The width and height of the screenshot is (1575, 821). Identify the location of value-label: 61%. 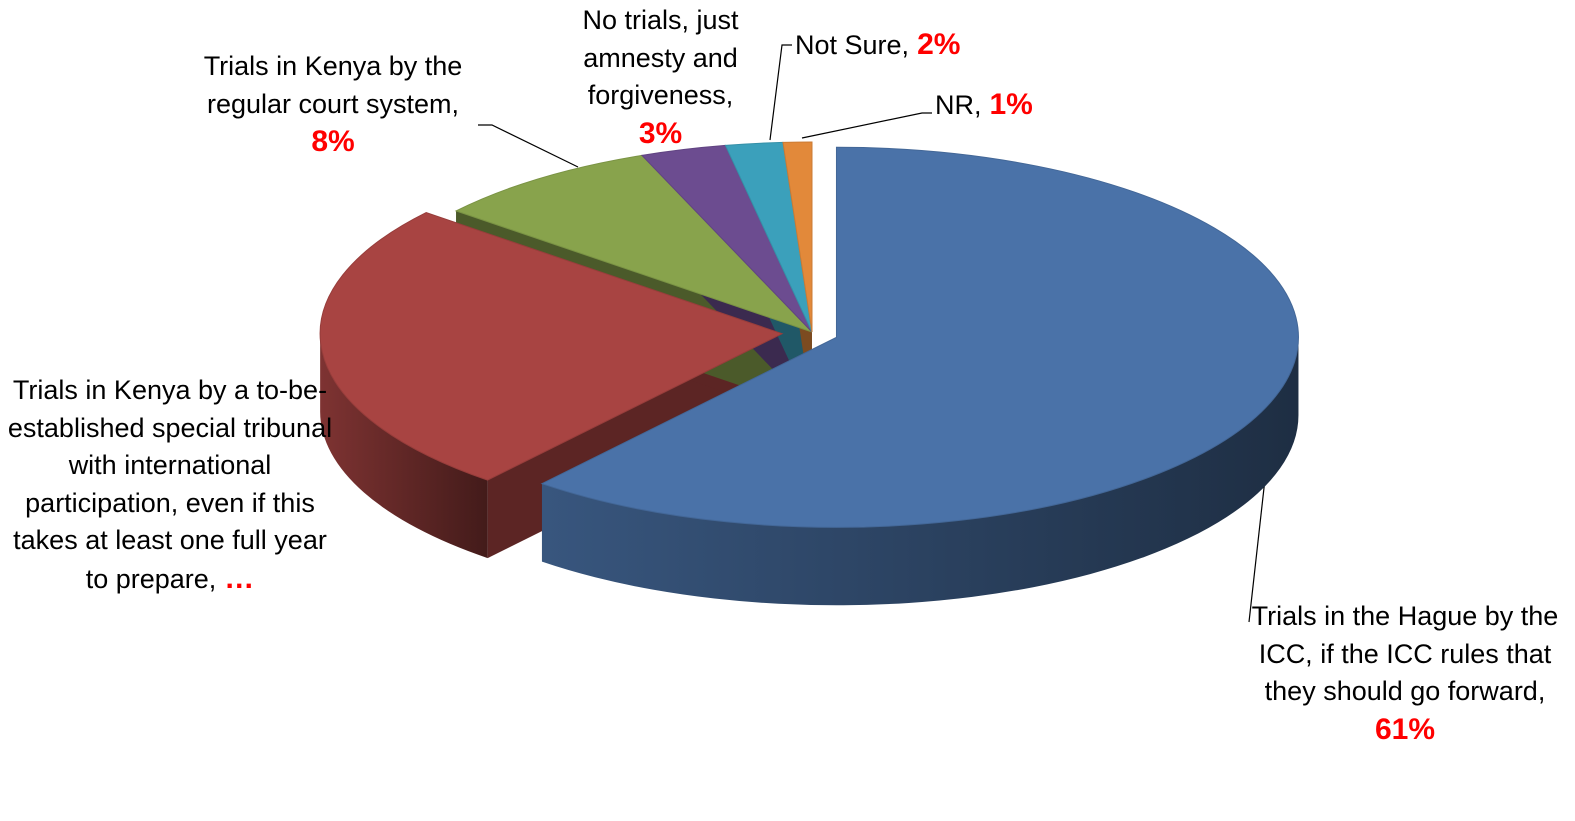
(1405, 729).